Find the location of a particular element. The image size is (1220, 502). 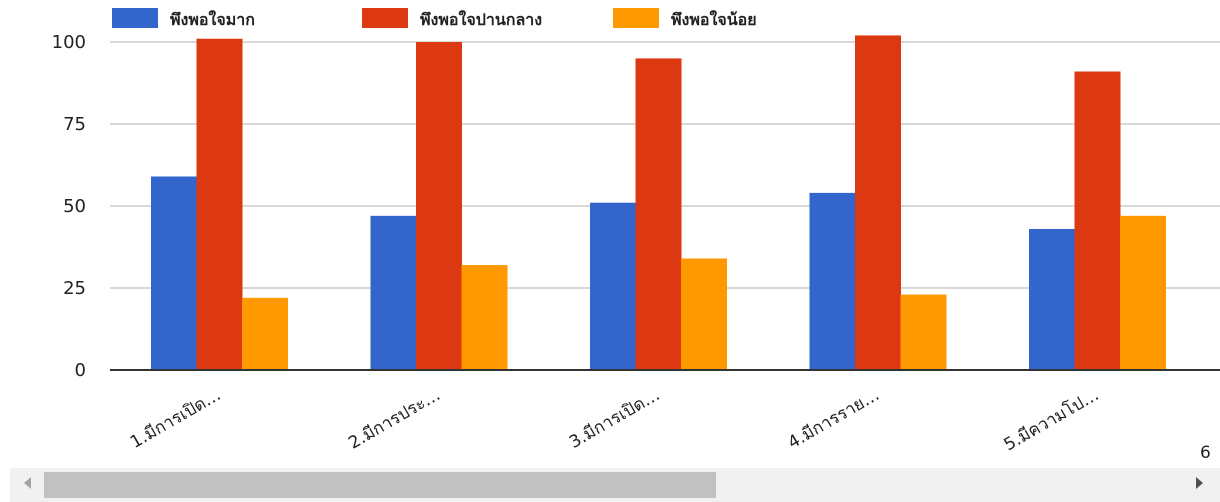

y-tick-label: 75 is located at coordinates (74, 124).